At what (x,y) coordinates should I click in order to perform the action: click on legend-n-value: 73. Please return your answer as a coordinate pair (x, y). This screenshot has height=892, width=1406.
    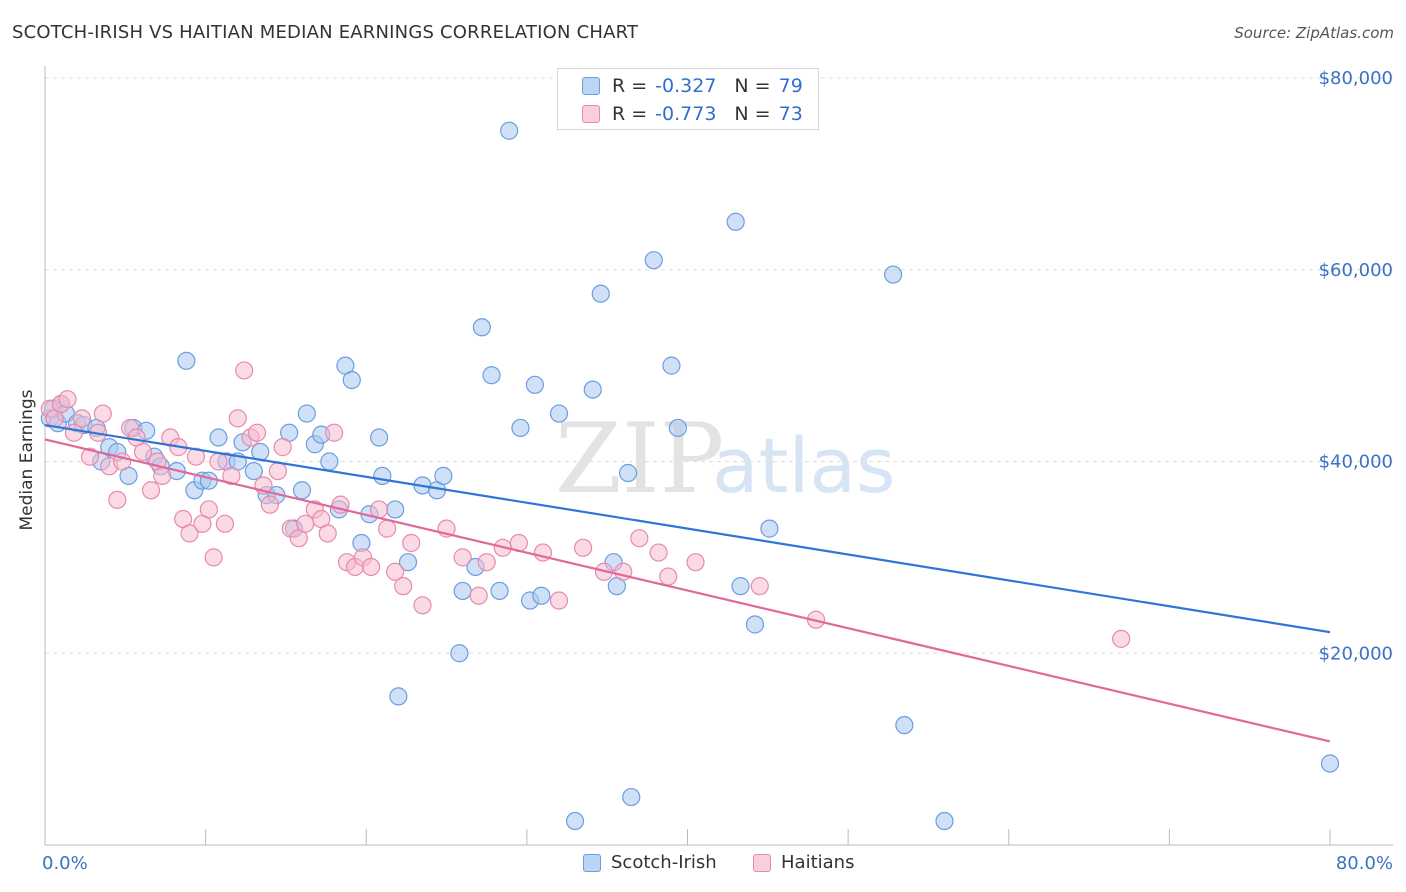
    Looking at the image, I should click on (790, 114).